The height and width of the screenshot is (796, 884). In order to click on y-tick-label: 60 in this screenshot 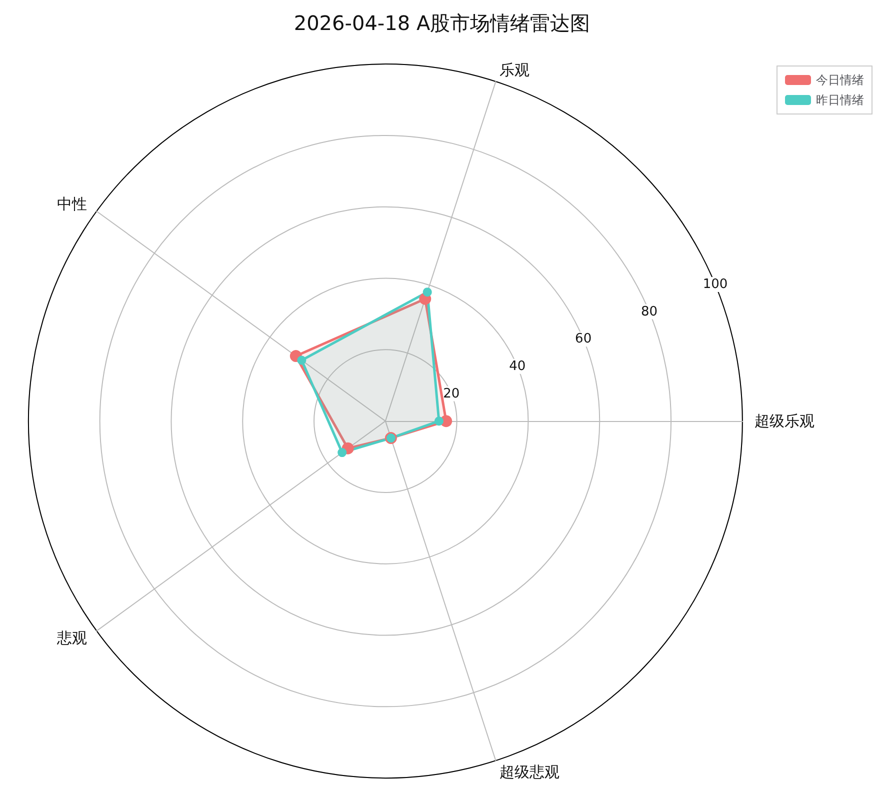, I will do `click(583, 339)`.